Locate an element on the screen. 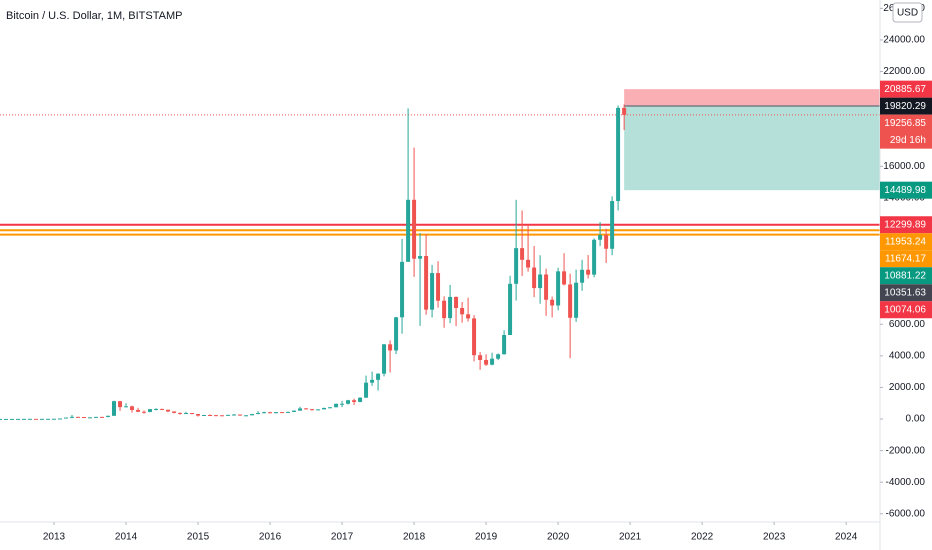 This screenshot has height=550, width=932. price-label: 11674.17 is located at coordinates (905, 258).